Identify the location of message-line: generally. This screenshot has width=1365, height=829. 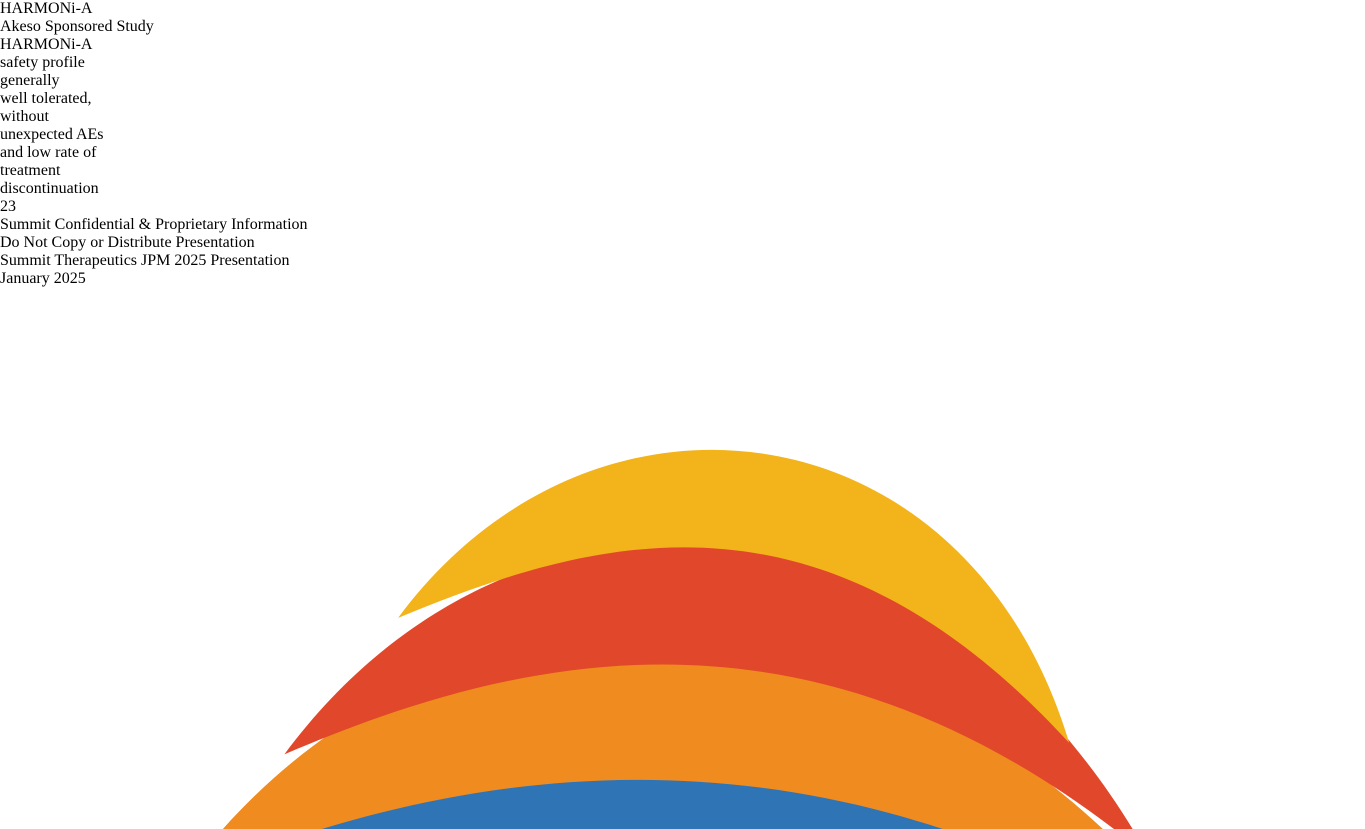
(30, 80).